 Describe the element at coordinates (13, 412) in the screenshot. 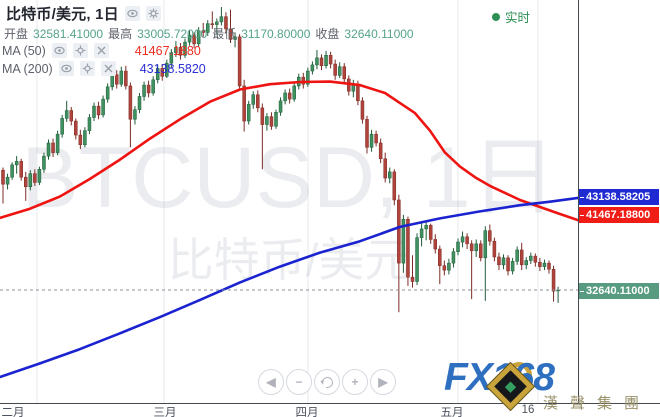

I see `time-axis-label: 二月` at that location.